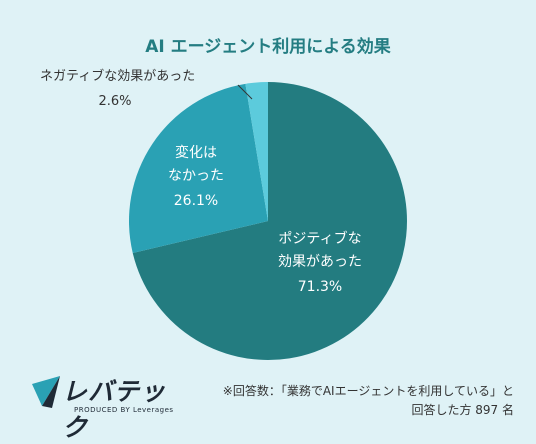  What do you see at coordinates (319, 238) in the screenshot?
I see `slice-label-positive-line1: ポジティブな` at bounding box center [319, 238].